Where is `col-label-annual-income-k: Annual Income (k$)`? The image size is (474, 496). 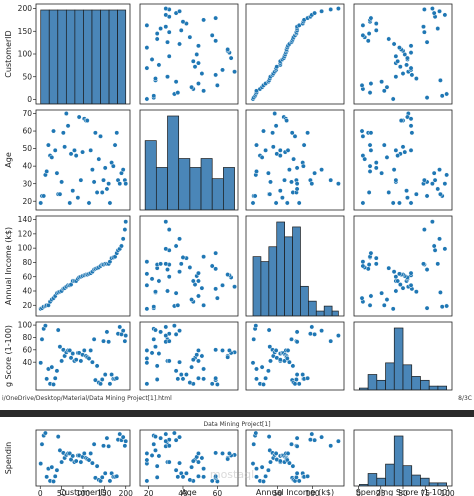 col-label-annual-income-k: Annual Income (k$) is located at coordinates (295, 492).